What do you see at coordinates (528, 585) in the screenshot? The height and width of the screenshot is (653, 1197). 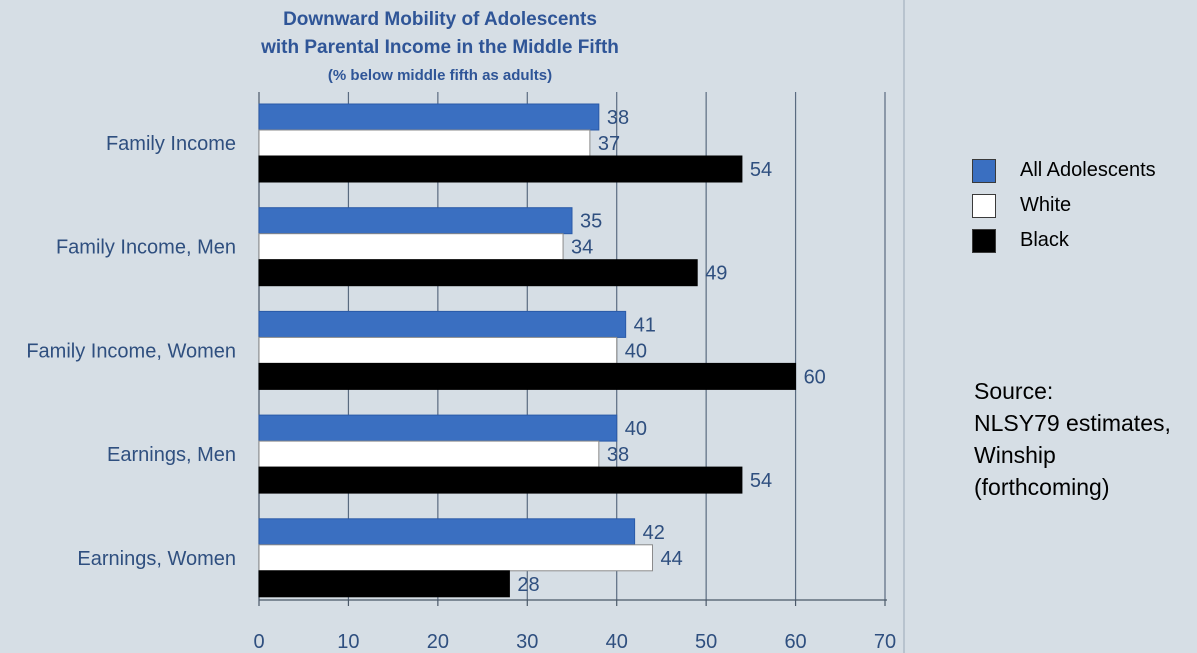 I see `data-label: 28` at bounding box center [528, 585].